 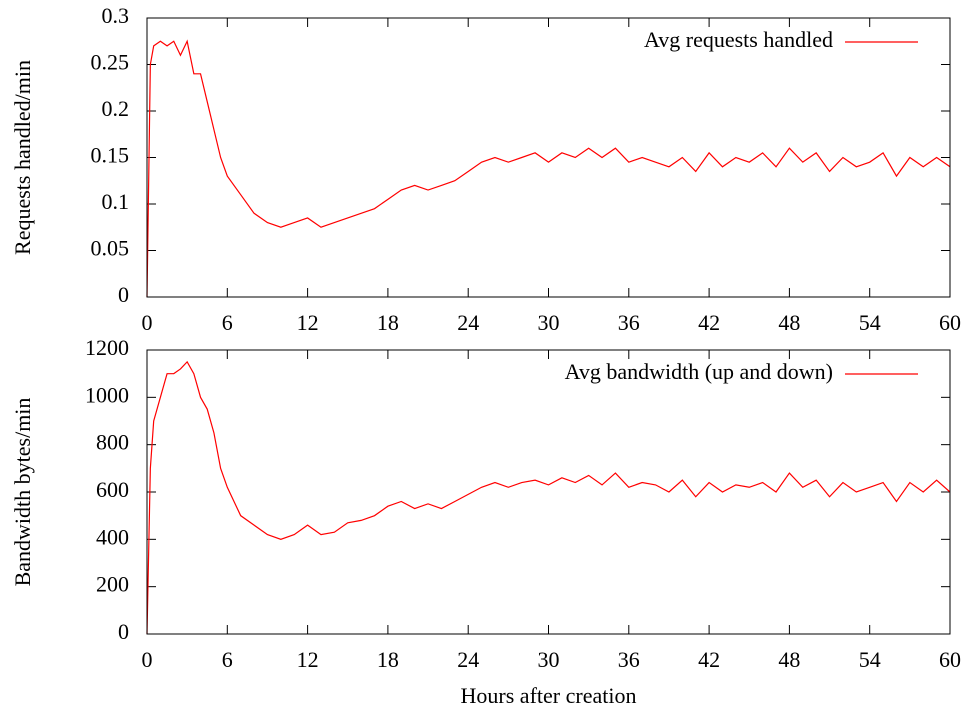 What do you see at coordinates (22, 492) in the screenshot?
I see `y-axis-label: Bandwidth bytes/min` at bounding box center [22, 492].